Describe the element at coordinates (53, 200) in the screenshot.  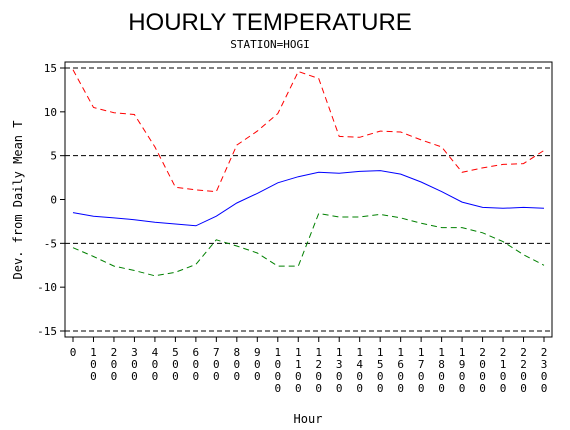
I see `y-tick-label: 0` at that location.